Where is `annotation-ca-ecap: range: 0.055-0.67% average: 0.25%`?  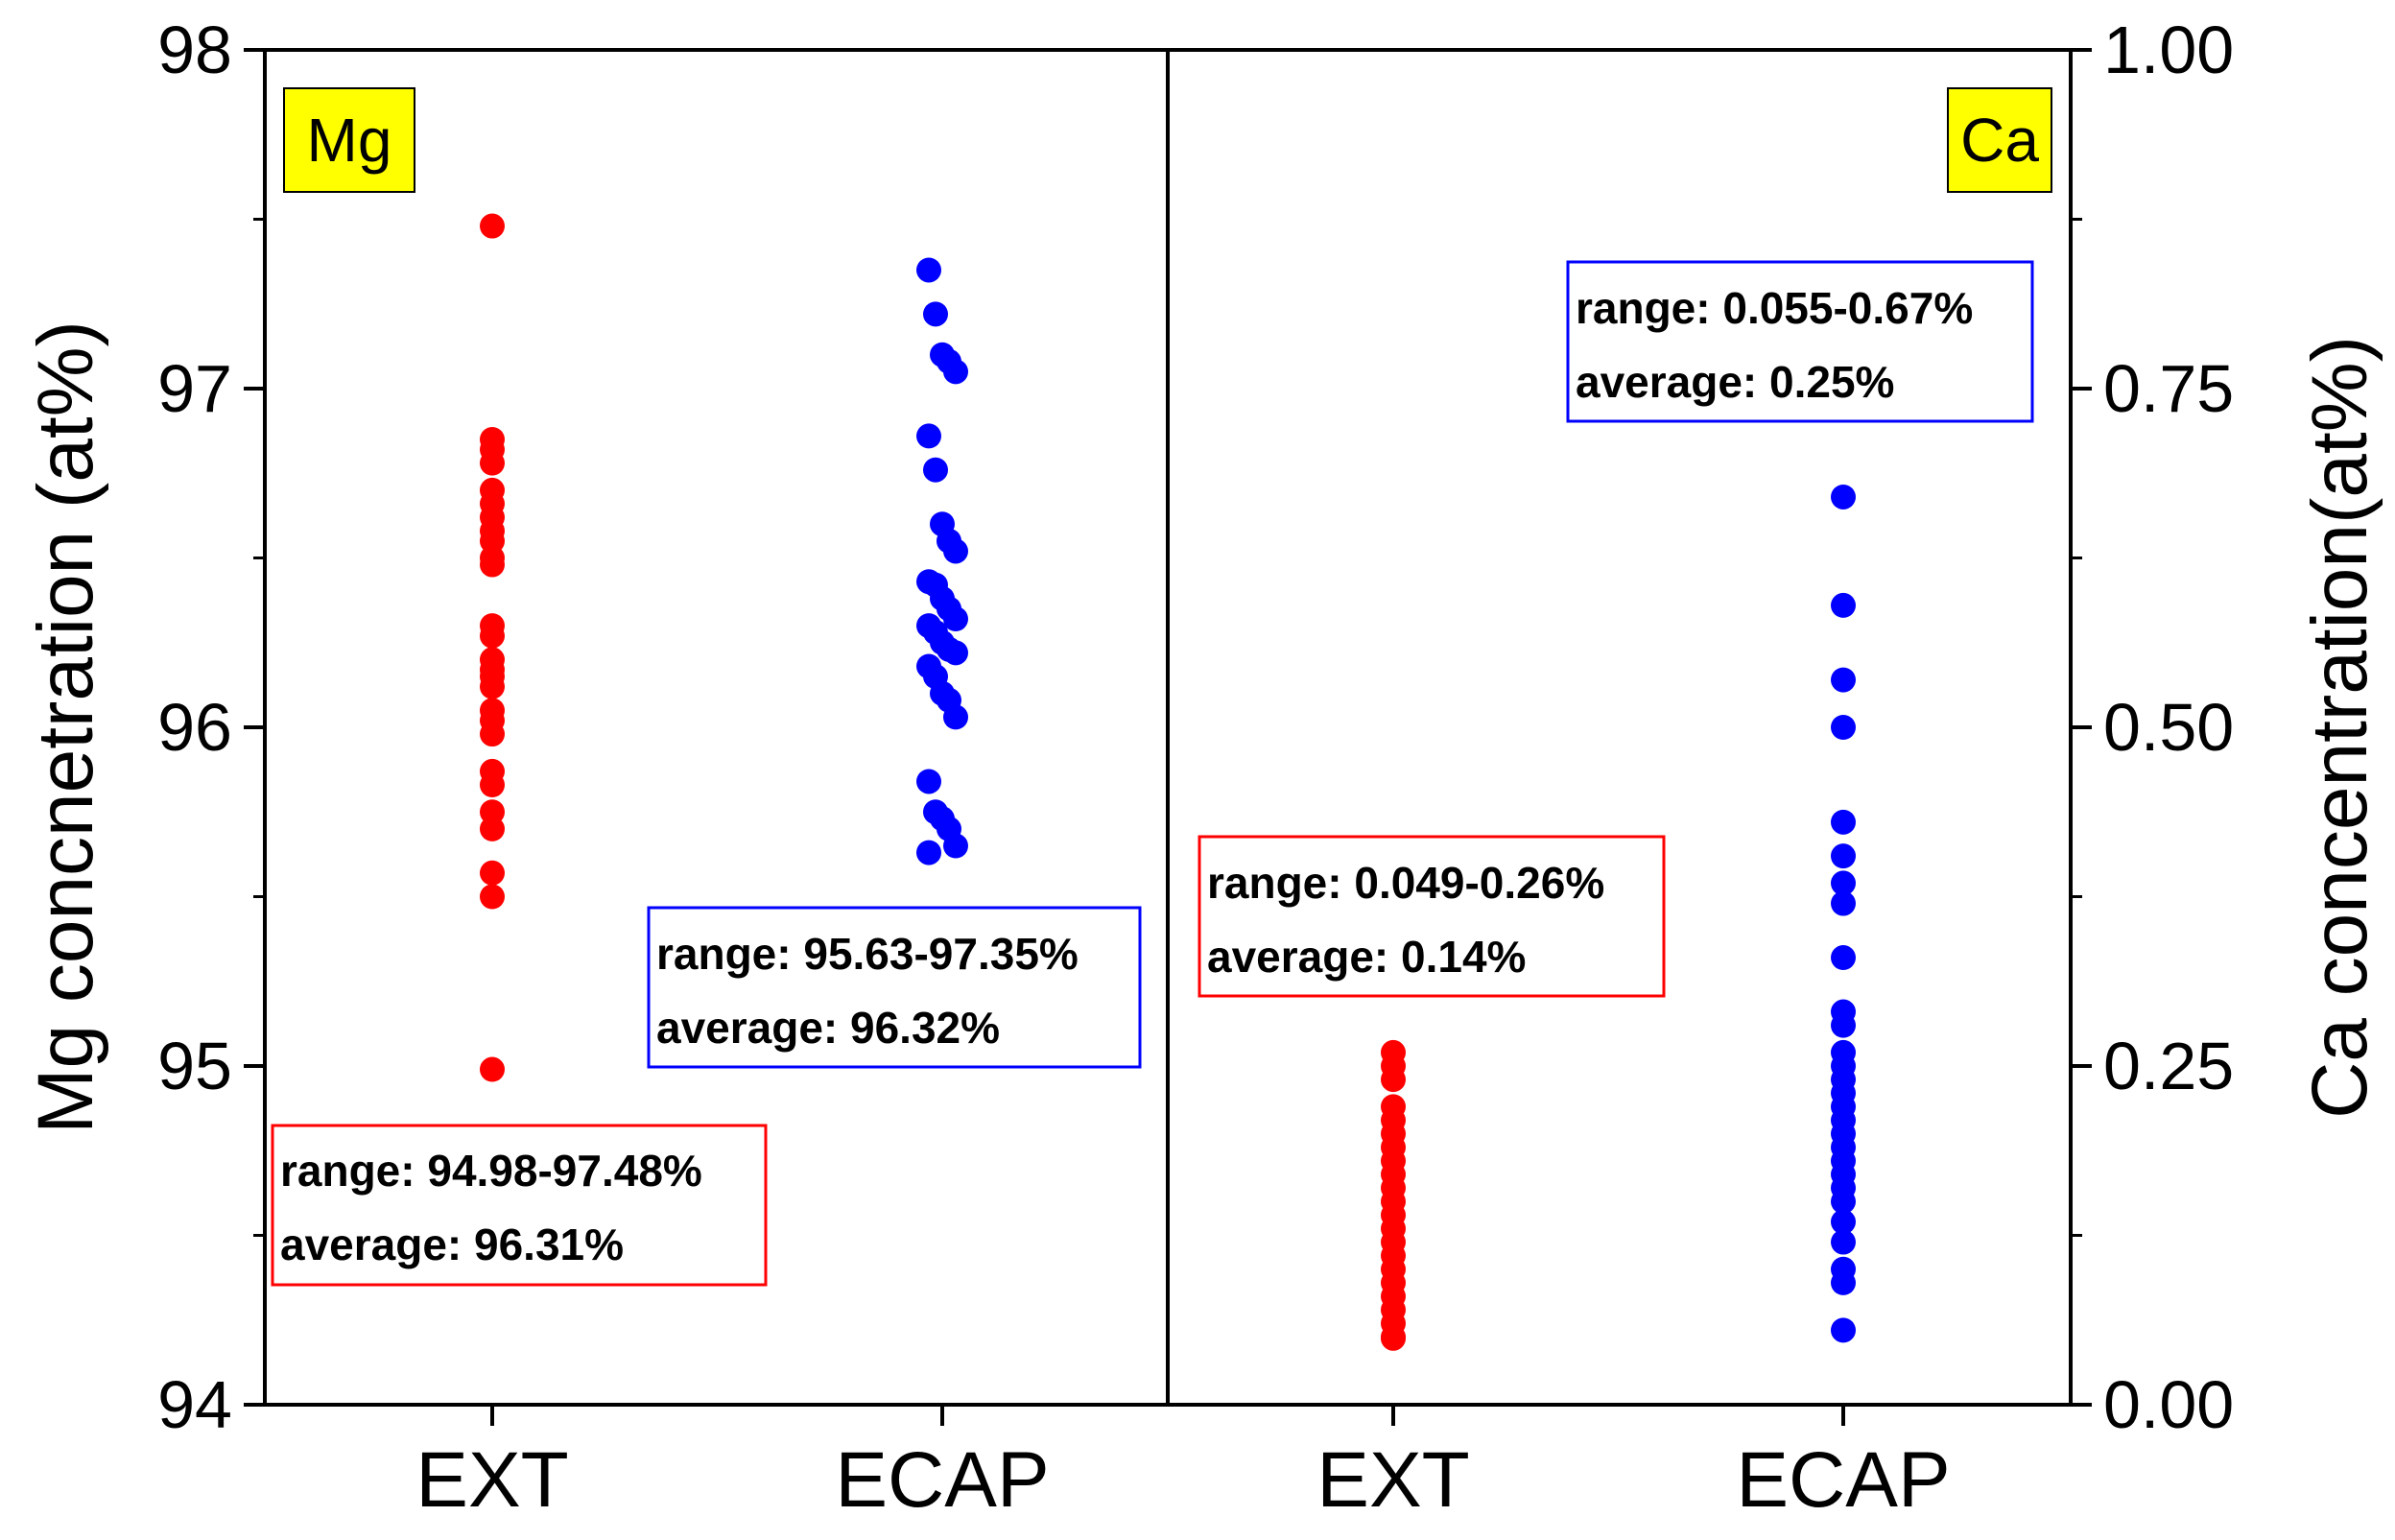 annotation-ca-ecap: range: 0.055-0.67% average: 0.25% is located at coordinates (1800, 341).